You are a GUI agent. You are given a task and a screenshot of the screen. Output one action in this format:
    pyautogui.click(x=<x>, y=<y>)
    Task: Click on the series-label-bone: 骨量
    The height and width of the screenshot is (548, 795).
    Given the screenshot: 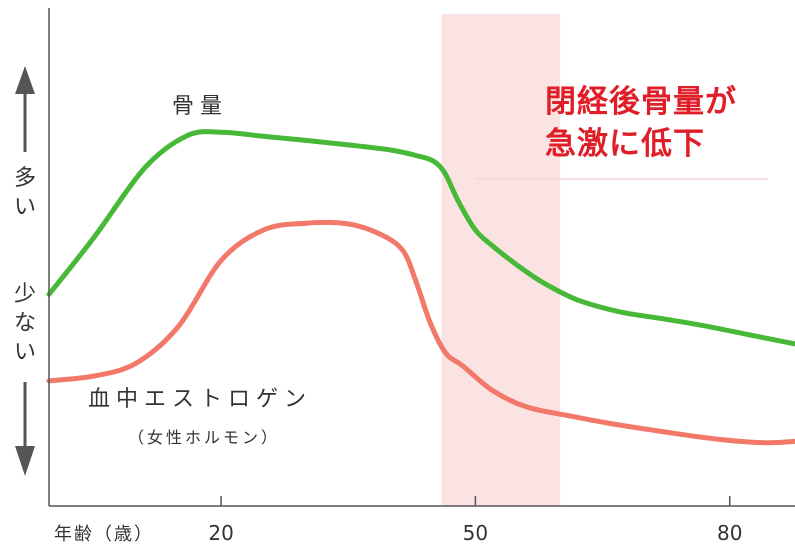 What is the action you would take?
    pyautogui.click(x=200, y=106)
    